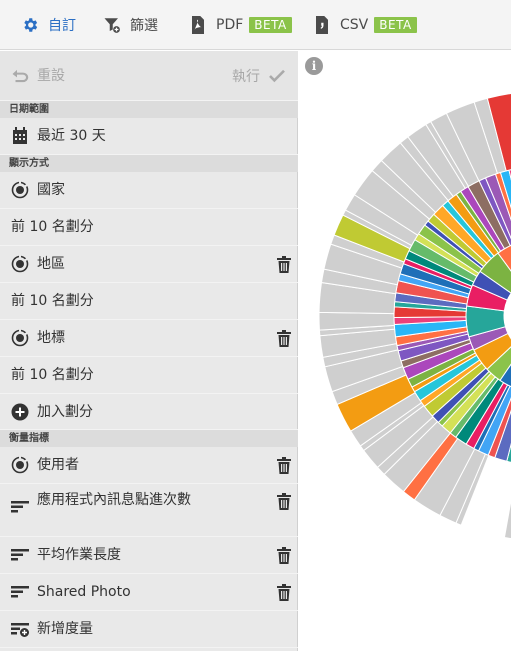  What do you see at coordinates (51, 264) in the screenshot?
I see `dimension-label-region: 地區` at bounding box center [51, 264].